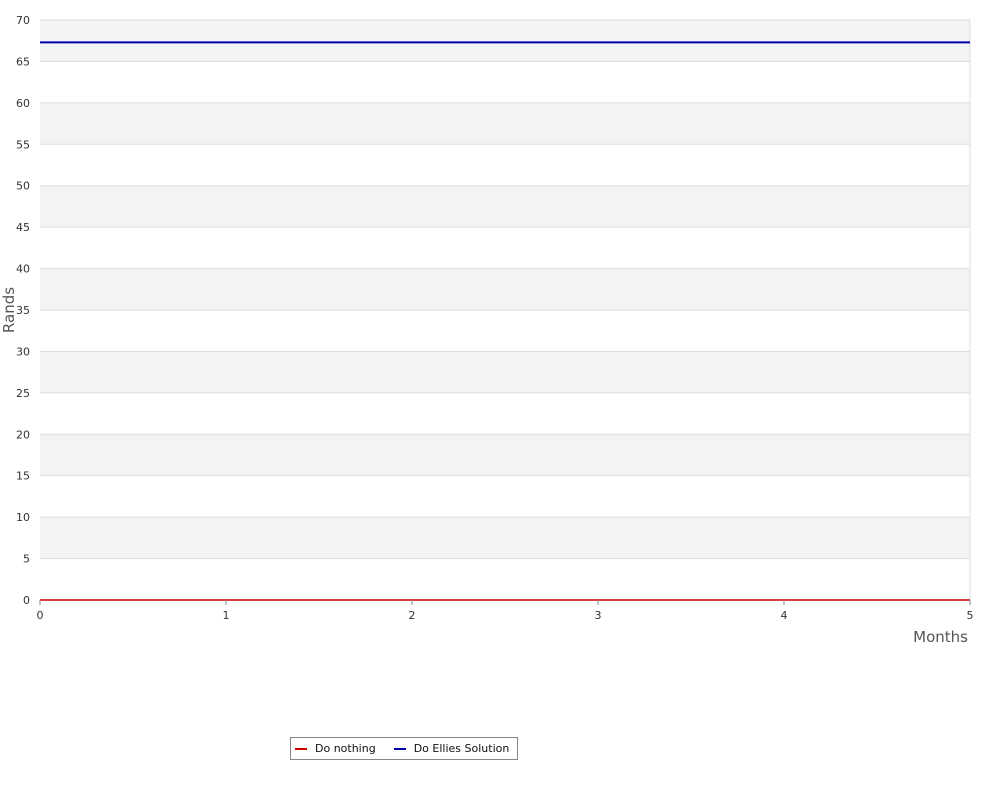 The width and height of the screenshot is (1000, 800). What do you see at coordinates (505, 611) in the screenshot?
I see `x-axis-ticks: 0 1 2 3 4 5` at bounding box center [505, 611].